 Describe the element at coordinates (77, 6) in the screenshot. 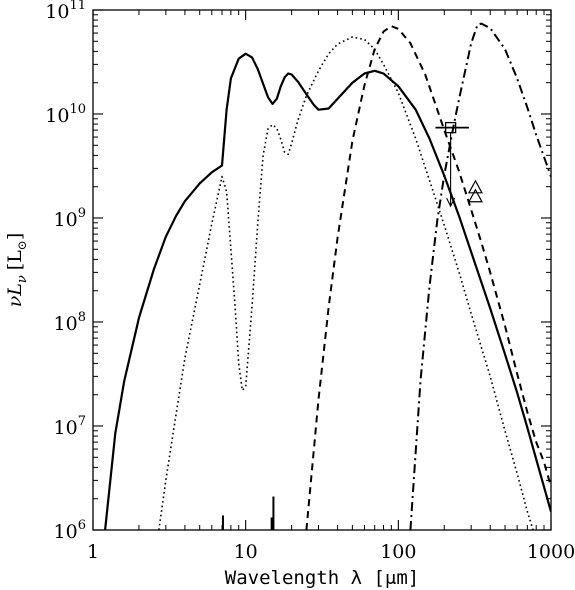

I see `y-tick-exponent: 11` at that location.